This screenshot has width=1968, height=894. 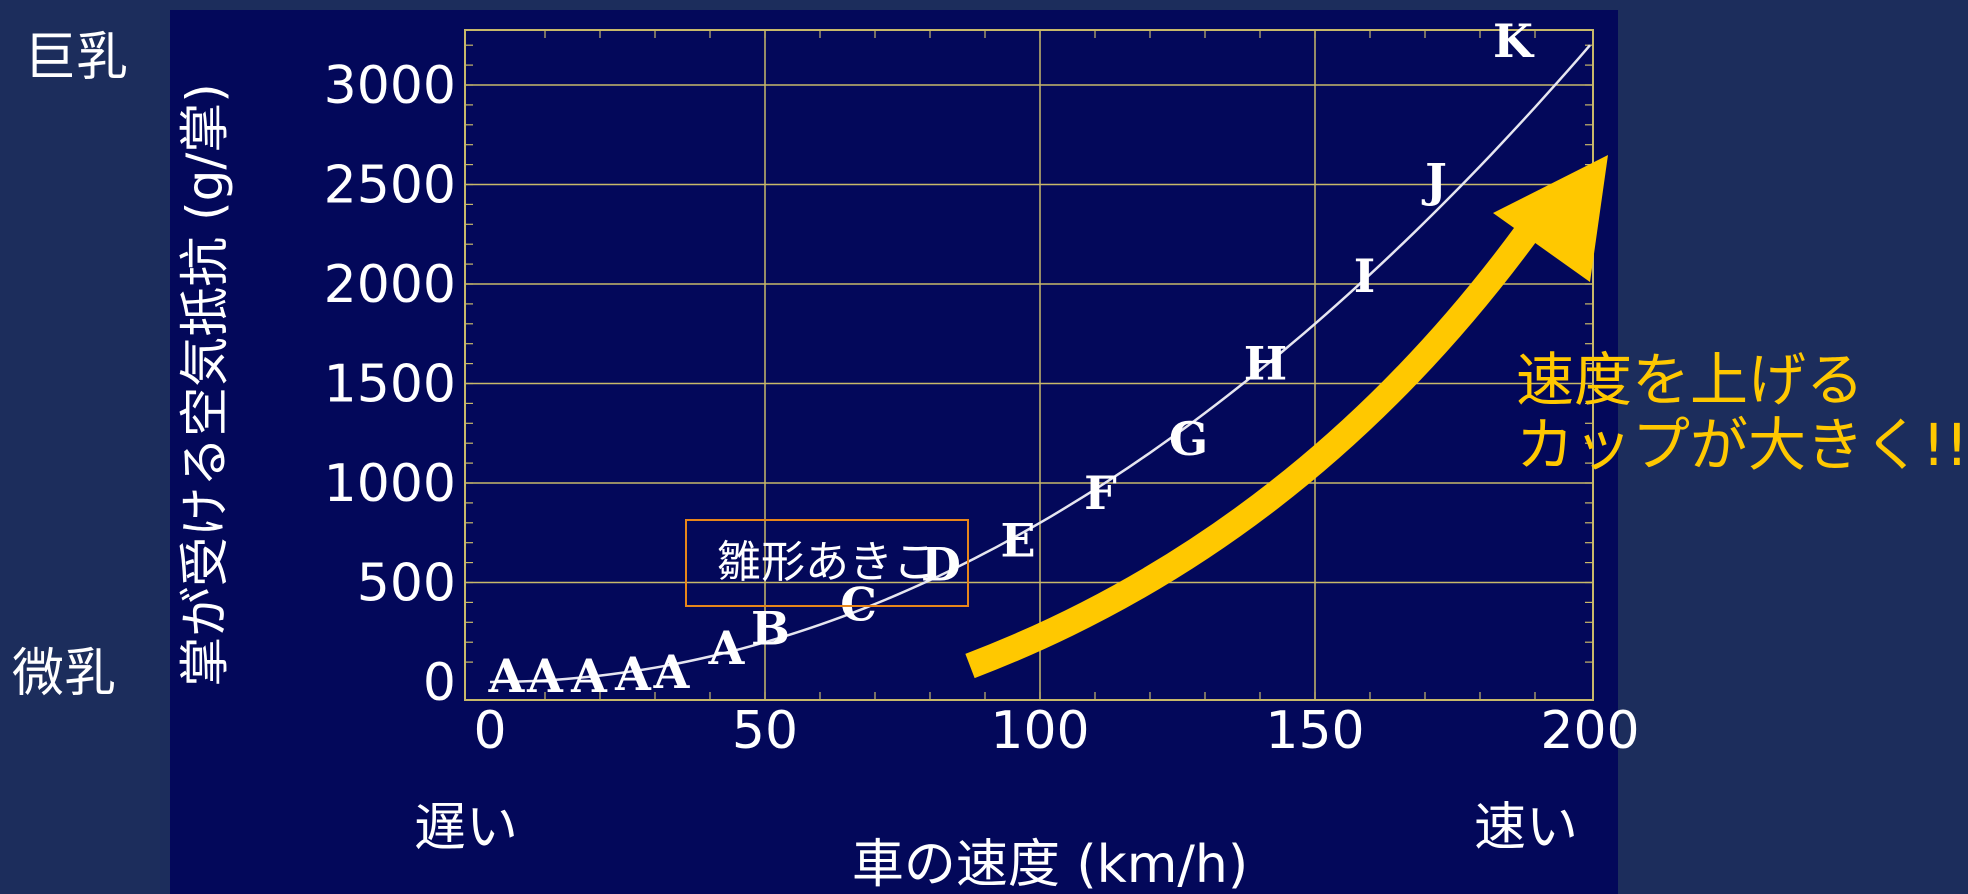 I want to click on data-point-c: C, so click(x=858, y=604).